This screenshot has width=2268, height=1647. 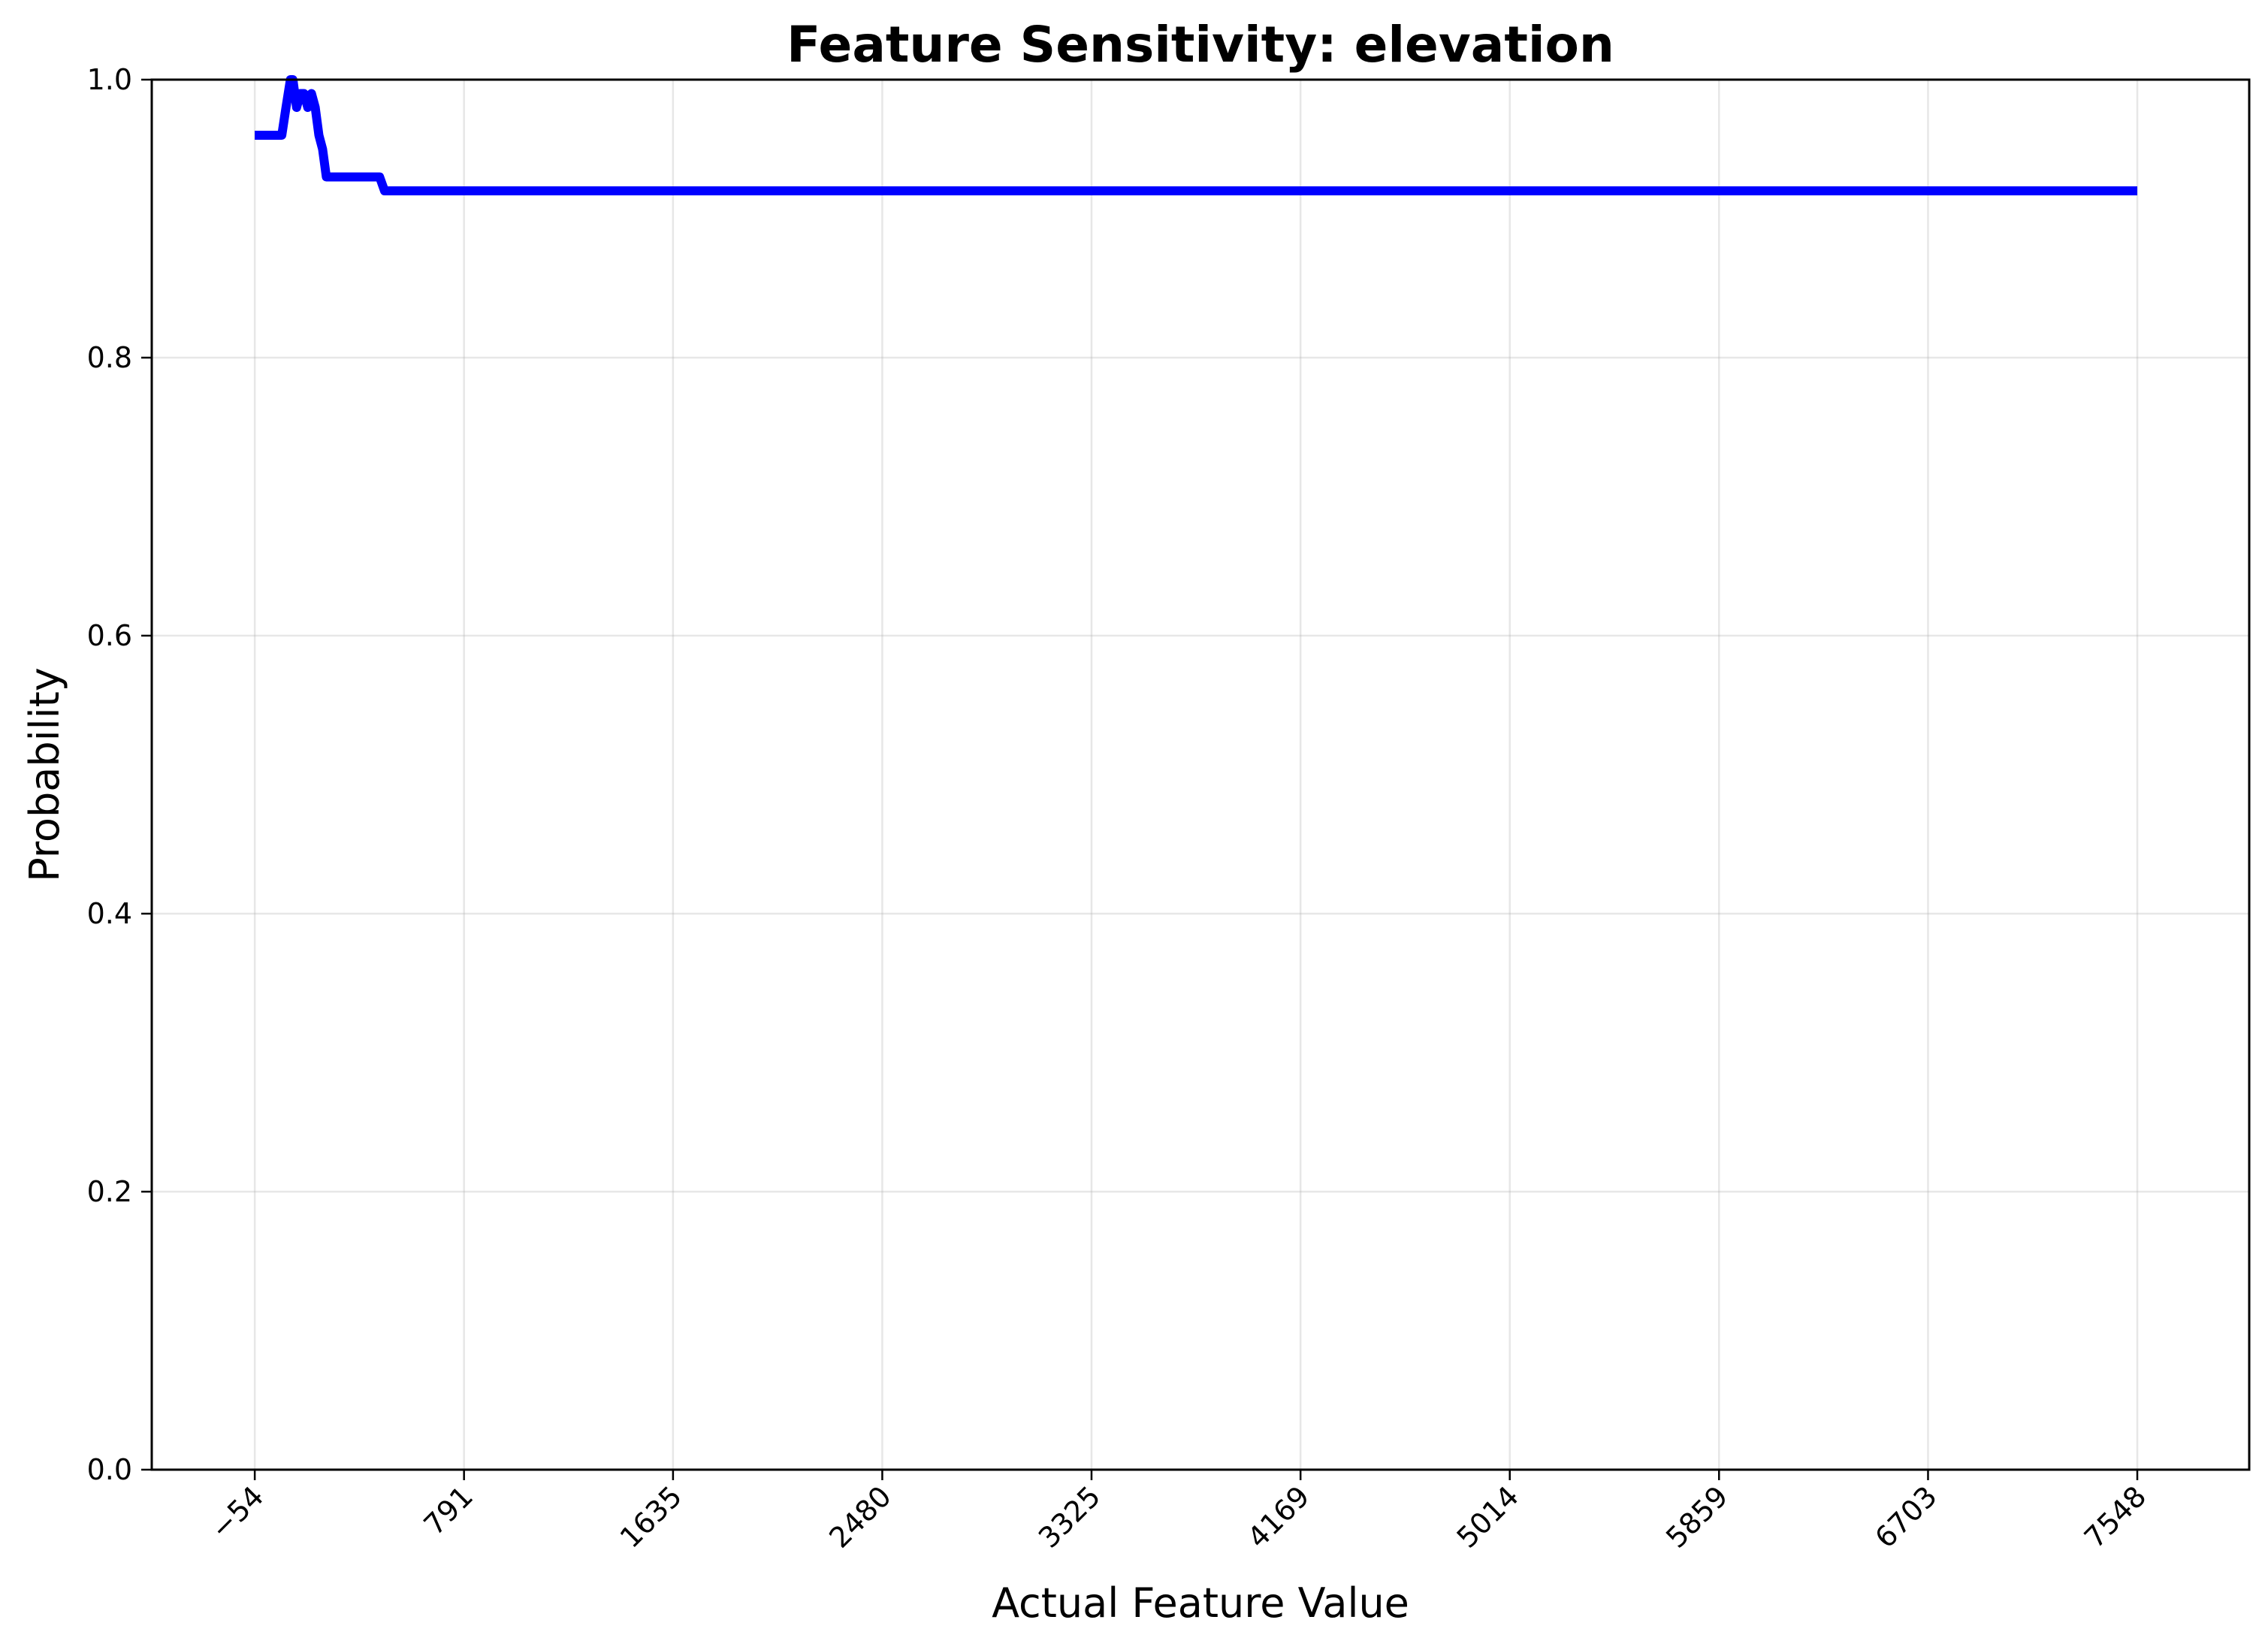 I want to click on y-axis-label: Probability, so click(x=45, y=774).